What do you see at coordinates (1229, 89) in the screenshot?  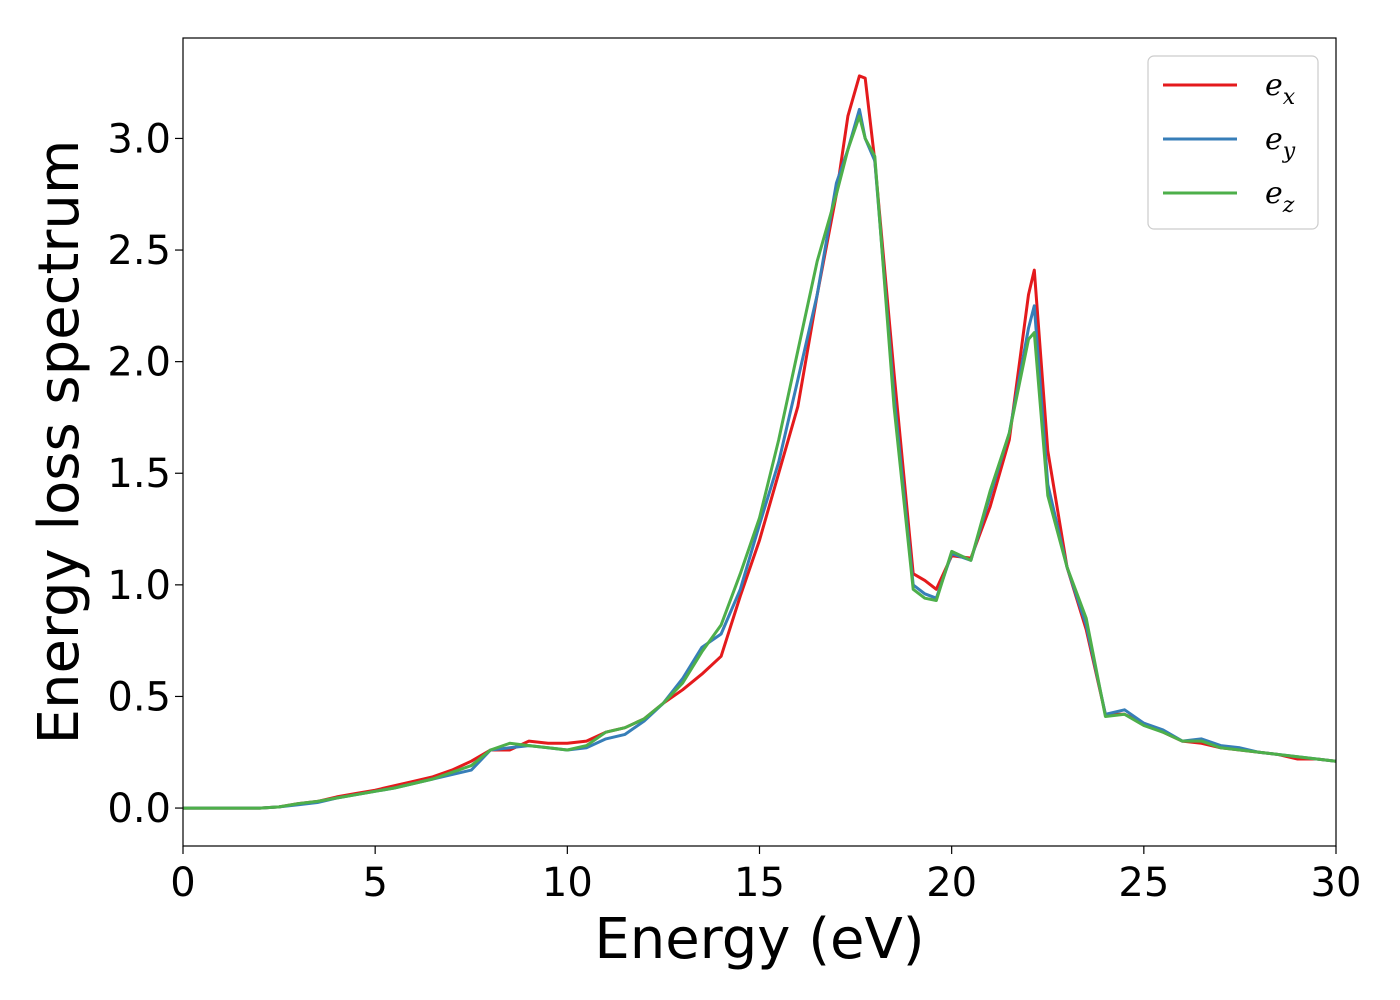 I see `legend-item-e-x: ex` at bounding box center [1229, 89].